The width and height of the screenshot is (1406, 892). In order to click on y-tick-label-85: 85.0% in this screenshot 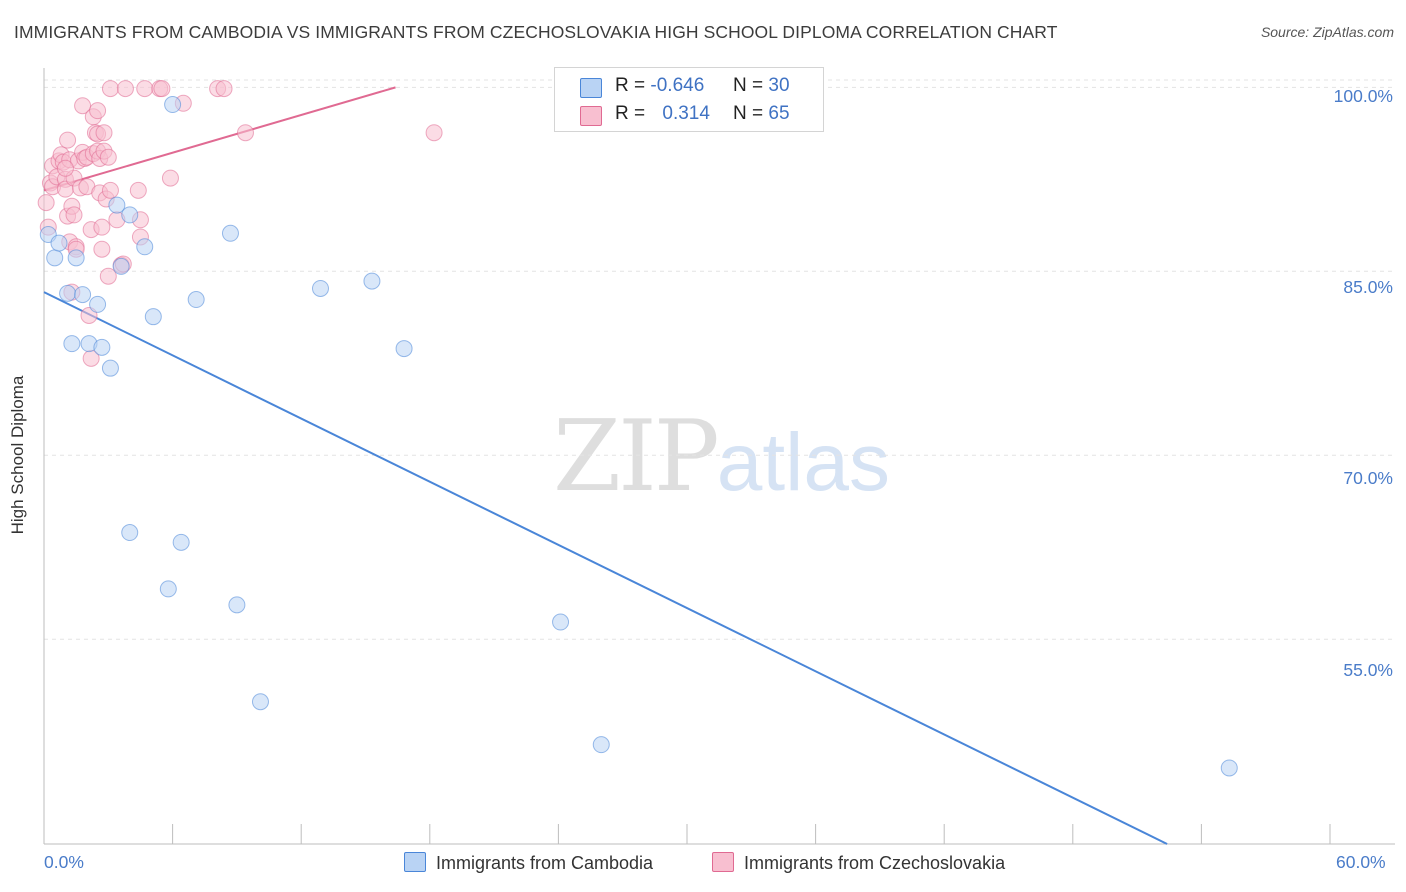, I will do `click(1368, 287)`.